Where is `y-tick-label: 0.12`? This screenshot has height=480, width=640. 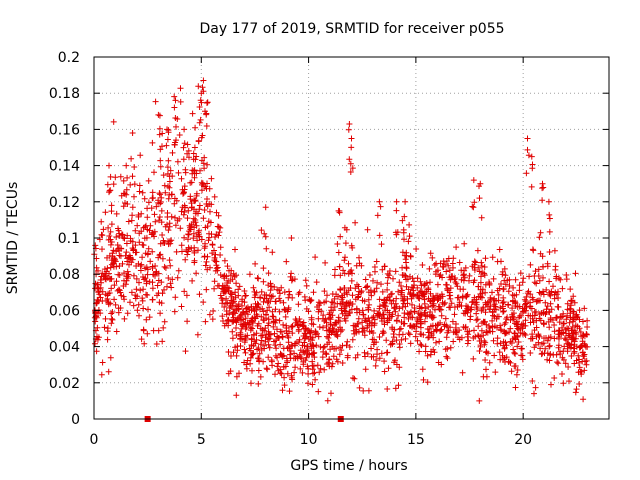
y-tick-label: 0.12 is located at coordinates (64, 203).